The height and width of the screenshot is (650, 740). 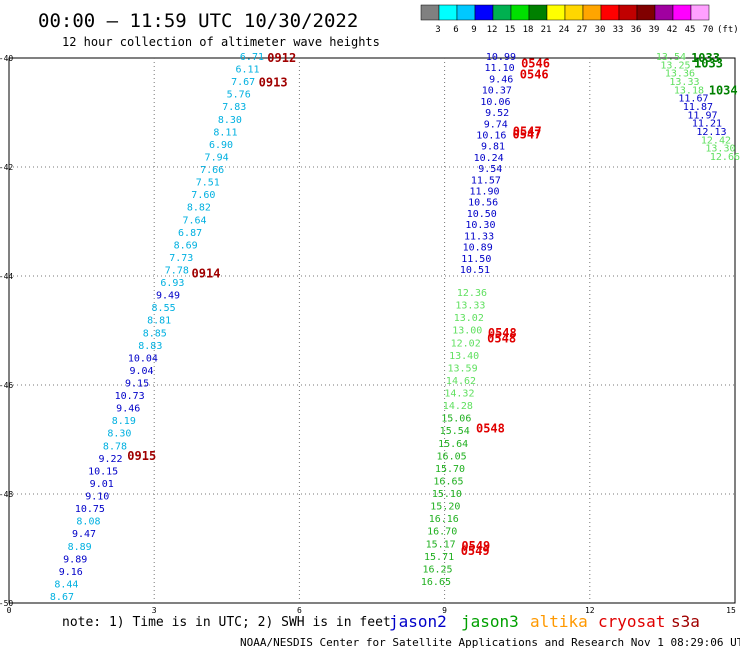 I want to click on track2-swh-value: 10.56, so click(x=483, y=203).